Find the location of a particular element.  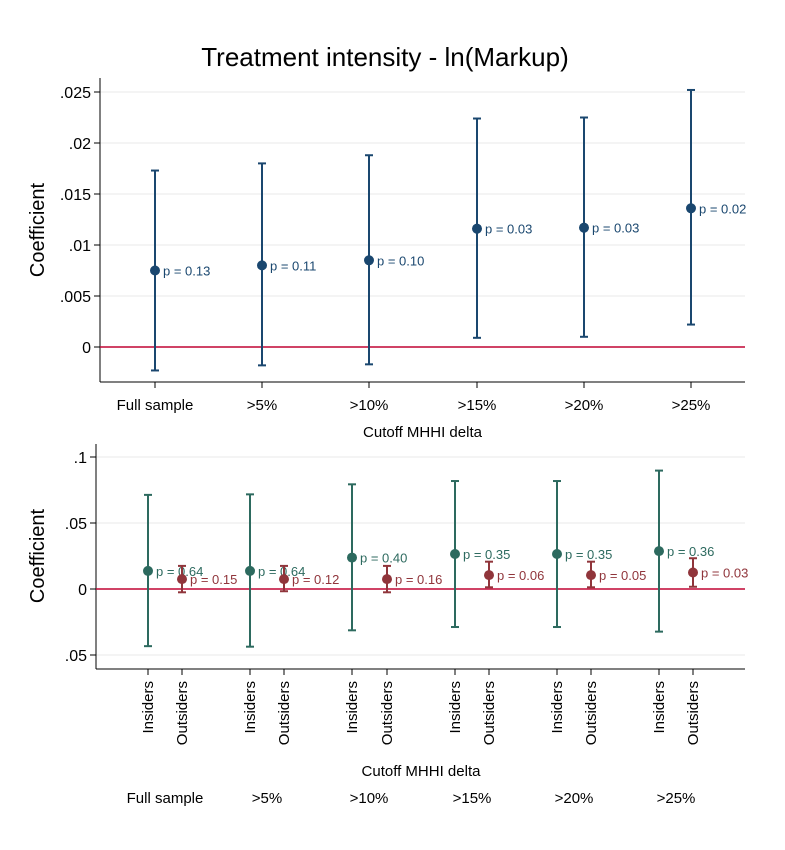

p-value-label: p = 0.11 is located at coordinates (293, 265).